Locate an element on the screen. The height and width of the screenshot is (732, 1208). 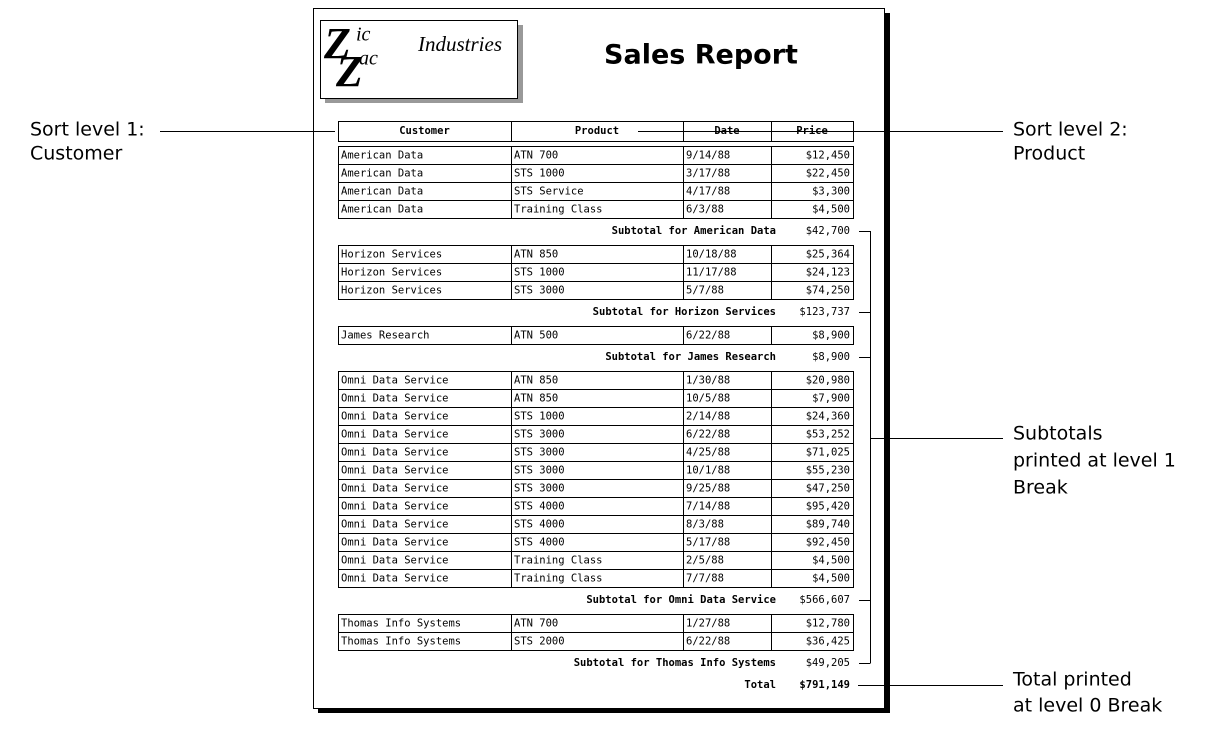
subtotal-label: Subtotal for Thomas Info Systems is located at coordinates (675, 663).